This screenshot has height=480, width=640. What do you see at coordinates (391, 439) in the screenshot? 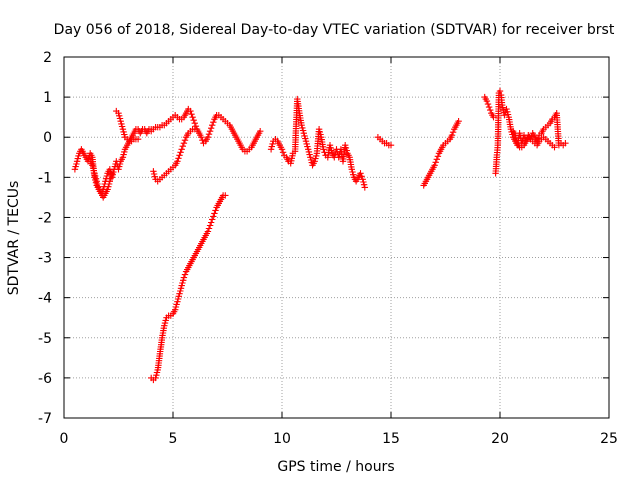
I see `x-tick-label: 15` at bounding box center [391, 439].